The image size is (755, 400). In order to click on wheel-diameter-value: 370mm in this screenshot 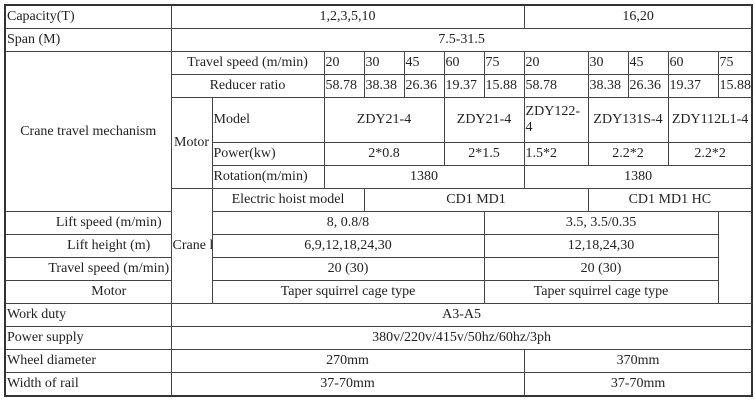, I will do `click(638, 361)`.